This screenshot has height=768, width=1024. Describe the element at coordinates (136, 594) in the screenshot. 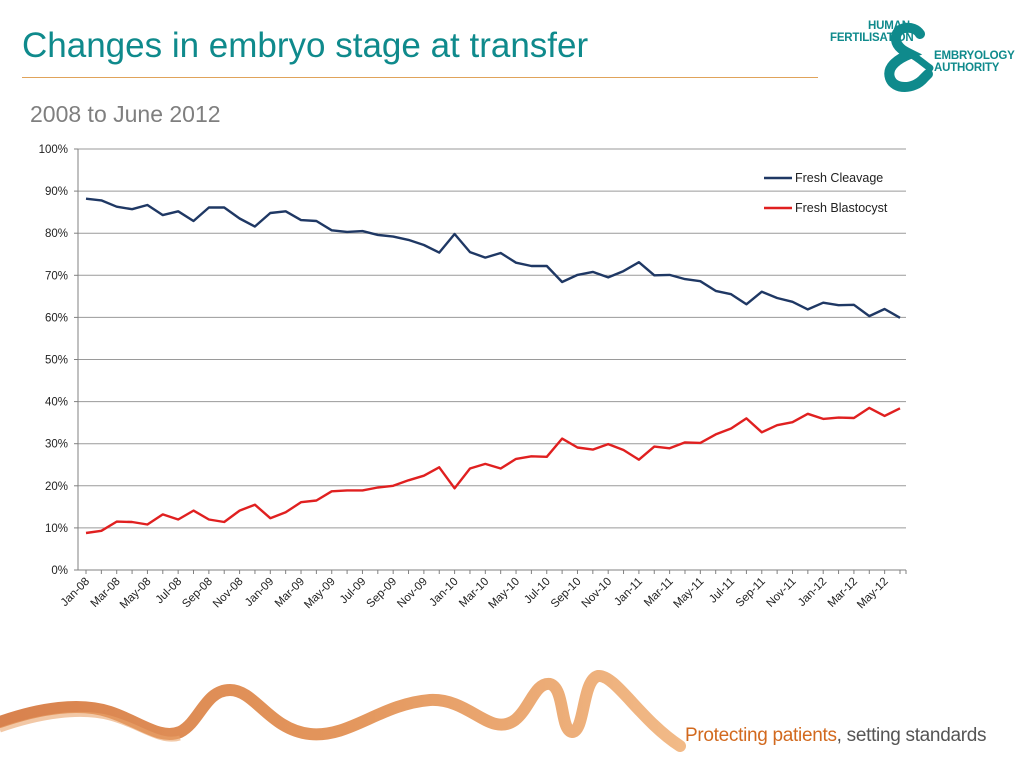

I see `x-tick-label: May-08` at that location.